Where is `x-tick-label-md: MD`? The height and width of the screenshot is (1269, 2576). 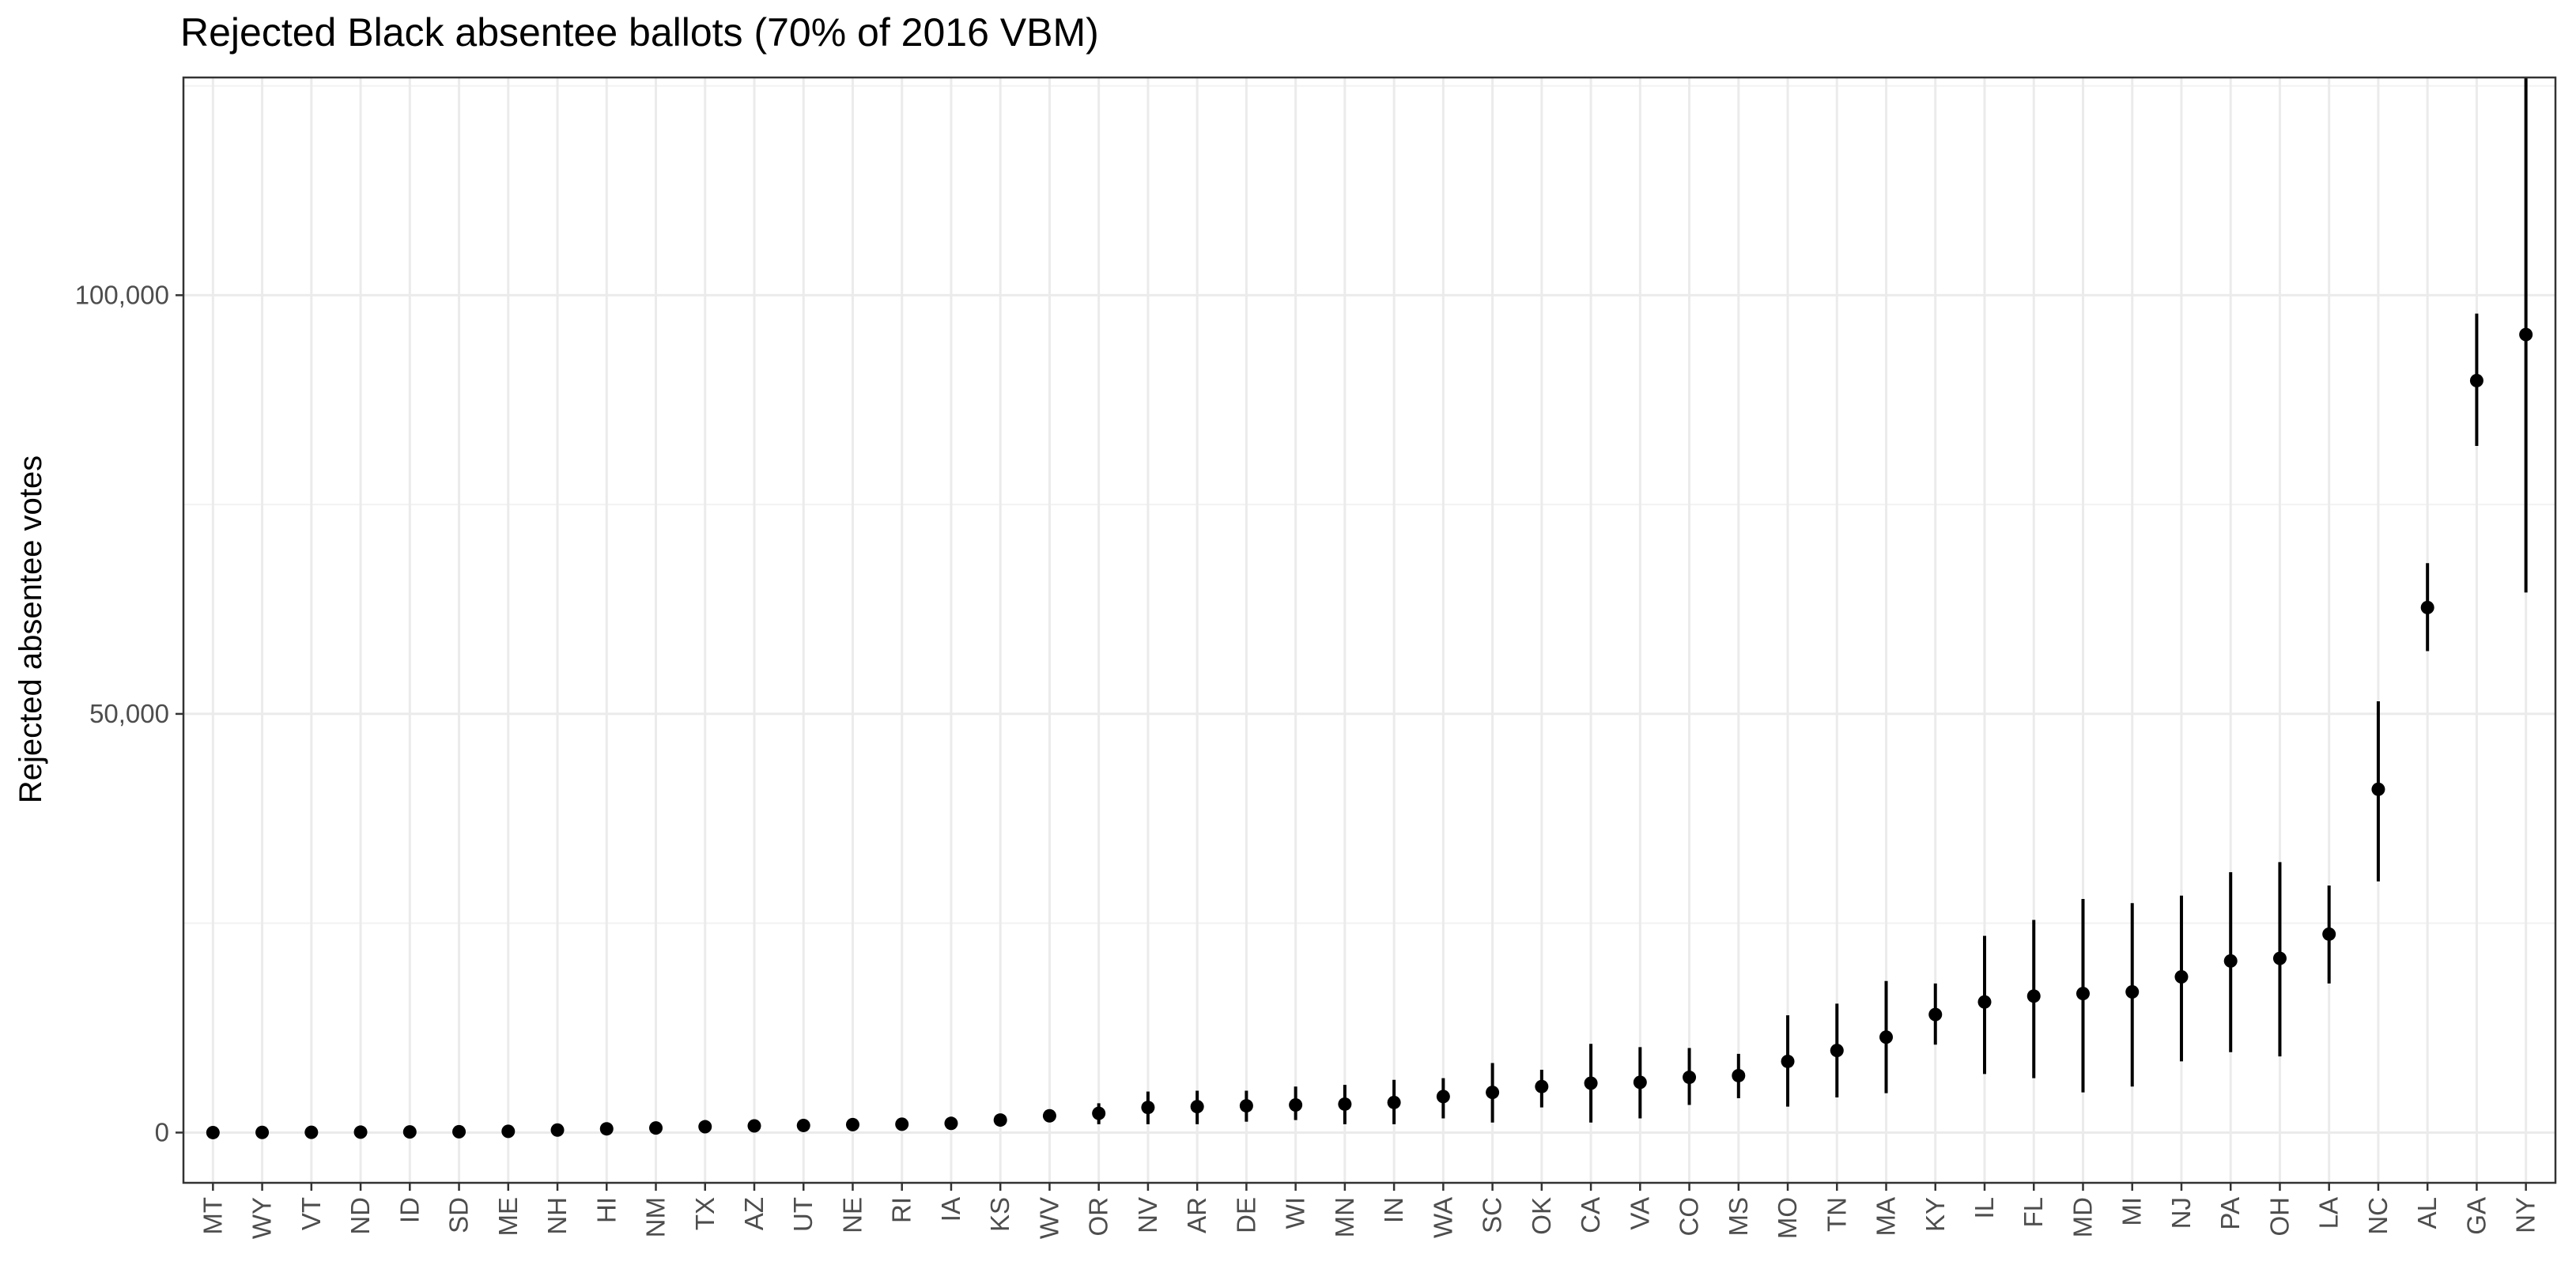
x-tick-label-md: MD is located at coordinates (2082, 1217).